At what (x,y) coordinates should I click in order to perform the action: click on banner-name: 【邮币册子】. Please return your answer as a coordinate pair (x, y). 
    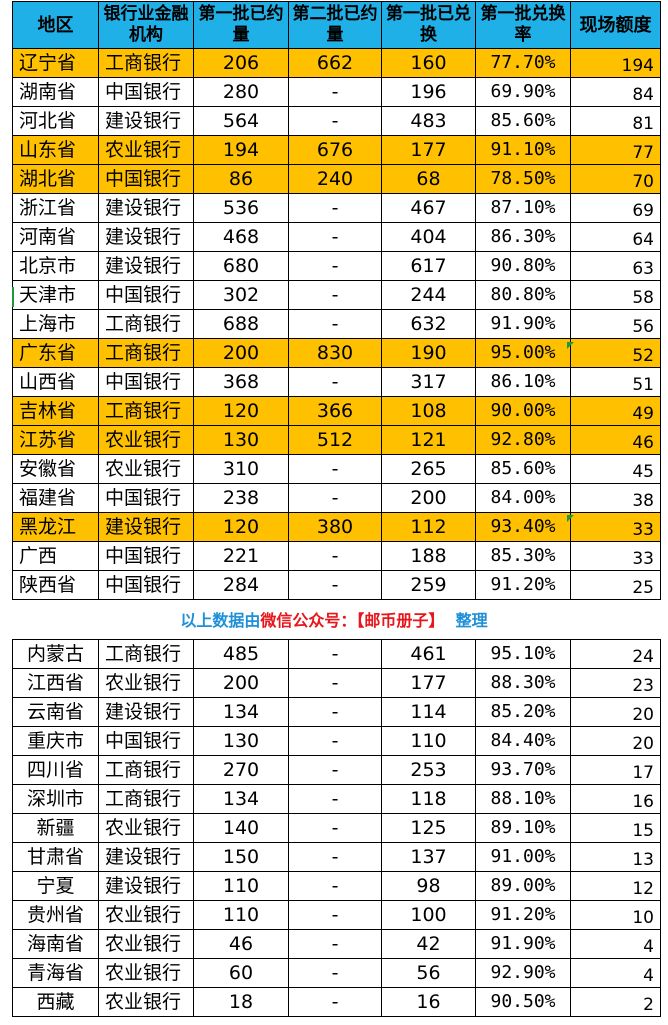
    Looking at the image, I should click on (400, 620).